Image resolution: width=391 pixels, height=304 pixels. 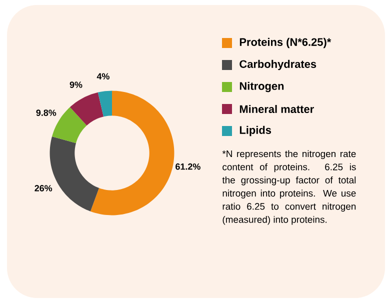 What do you see at coordinates (262, 87) in the screenshot?
I see `legend-label: Nitrogen` at bounding box center [262, 87].